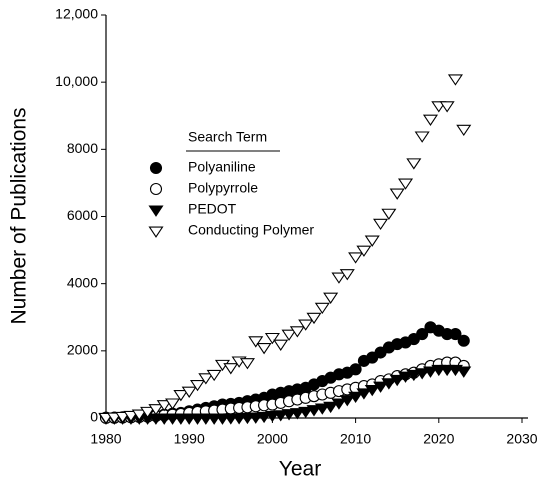 The height and width of the screenshot is (489, 550). Describe the element at coordinates (94, 417) in the screenshot. I see `y-tick-label: 0` at that location.